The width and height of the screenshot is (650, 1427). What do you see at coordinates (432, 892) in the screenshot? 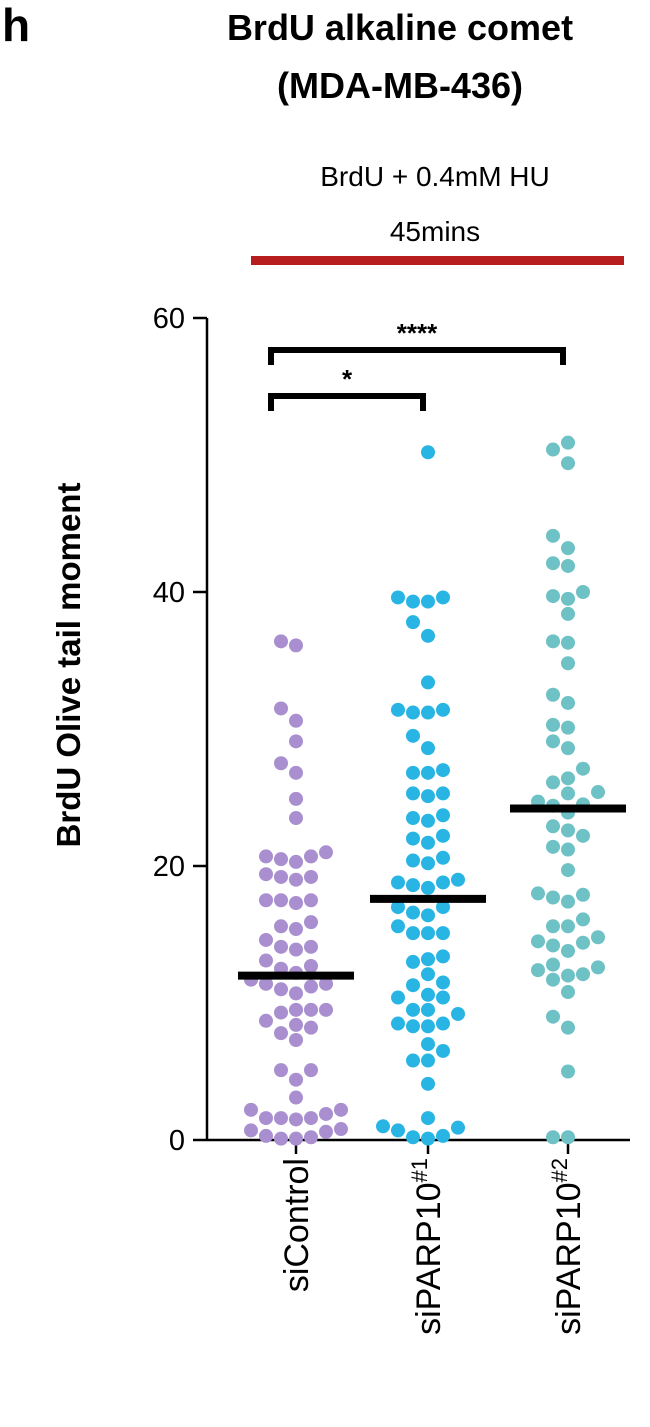
I see `median-lines` at bounding box center [432, 892].